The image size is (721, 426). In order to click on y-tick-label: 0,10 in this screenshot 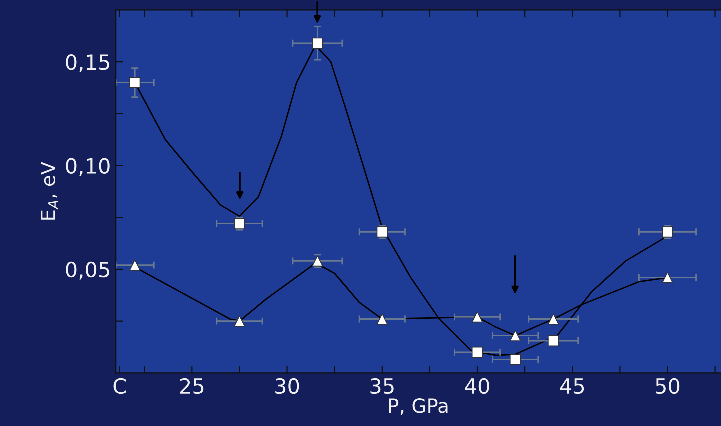, I will do `click(88, 167)`.